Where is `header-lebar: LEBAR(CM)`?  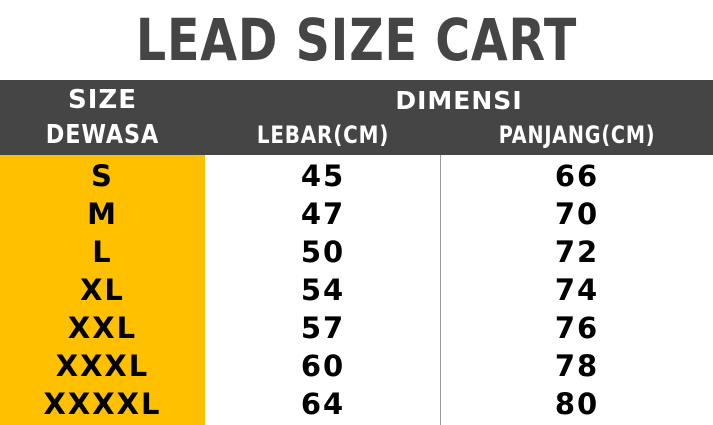 header-lebar: LEBAR(CM) is located at coordinates (323, 135).